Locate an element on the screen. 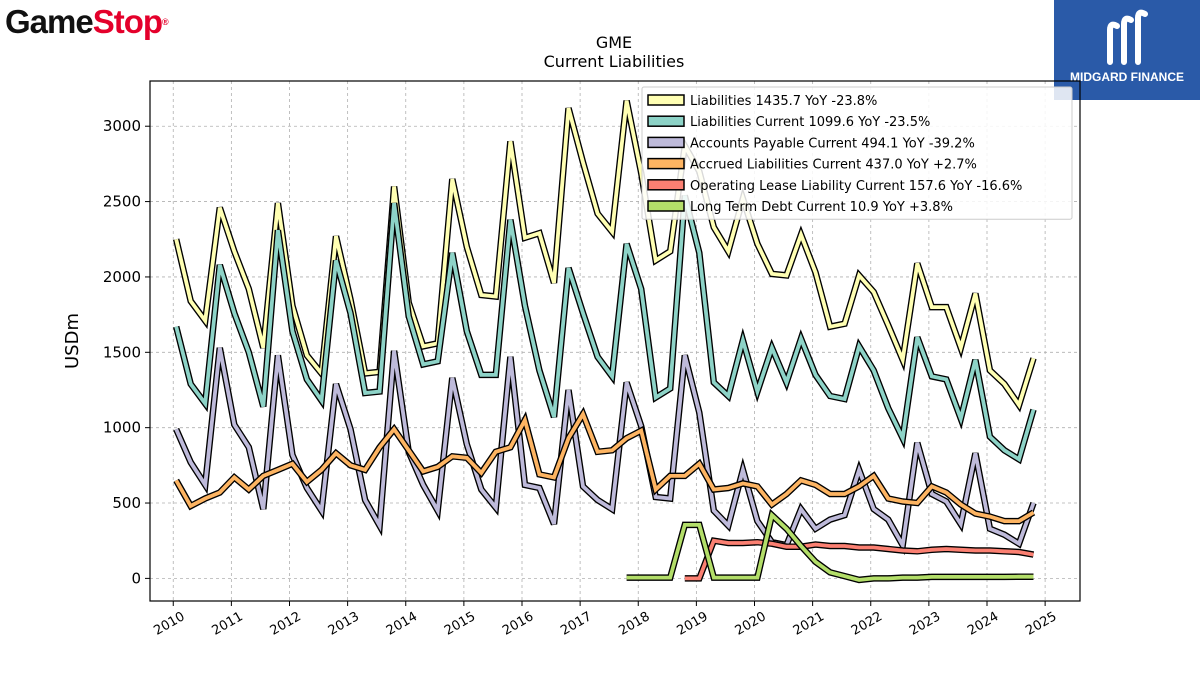 The image size is (1200, 675). midgard-finance-text: MIDGARD FINANCE is located at coordinates (1127, 77).